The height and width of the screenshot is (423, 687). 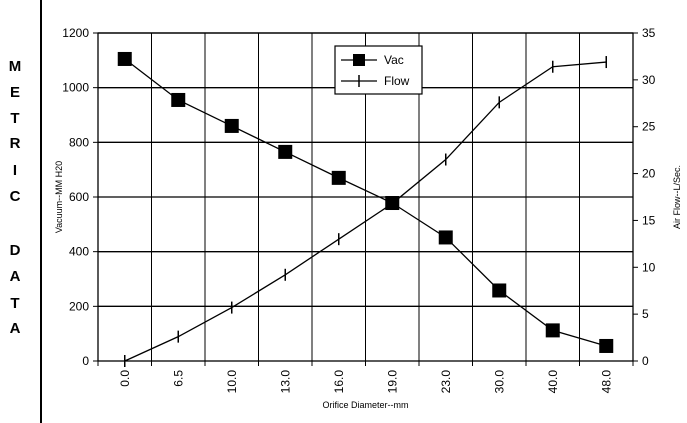 I want to click on x-axis-tick-label: 19.0, so click(x=392, y=382).